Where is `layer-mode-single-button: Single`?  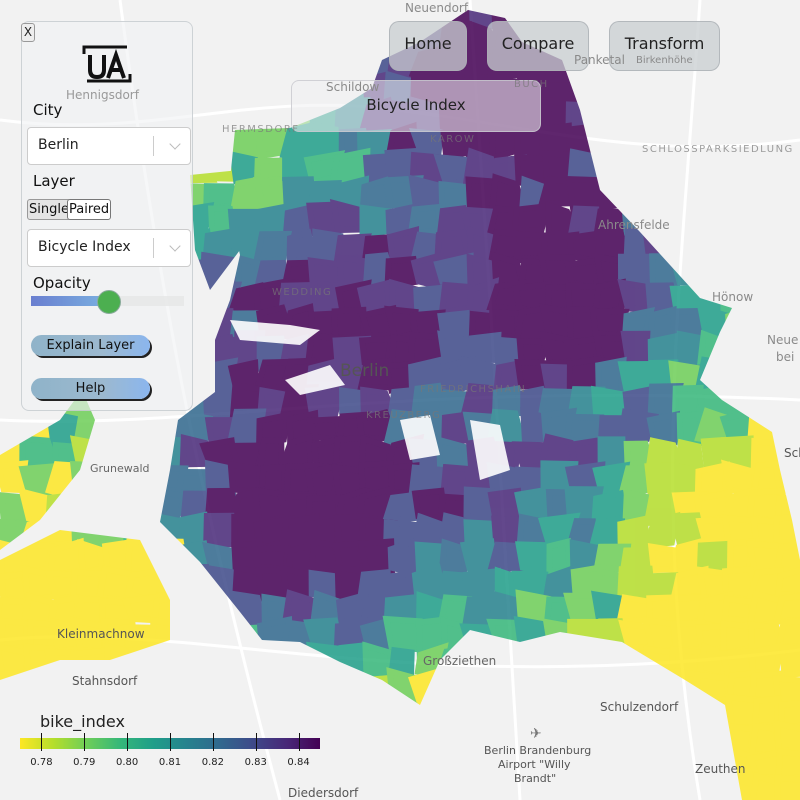
layer-mode-single-button: Single is located at coordinates (49, 209).